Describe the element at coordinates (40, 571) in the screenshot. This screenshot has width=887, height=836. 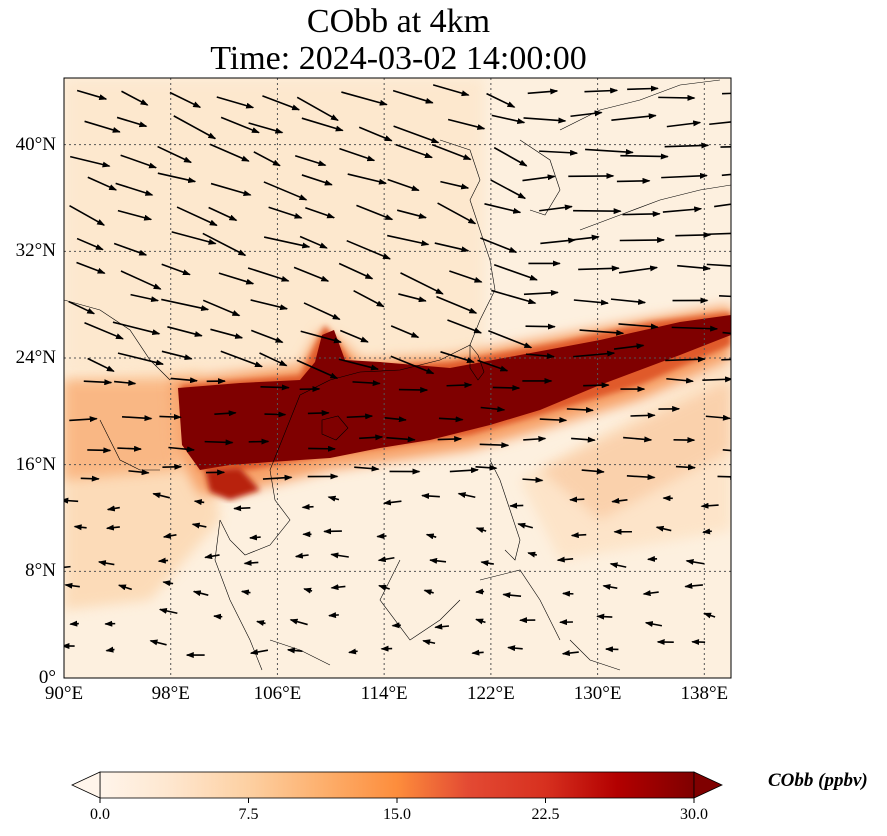
I see `lat-tick-label: 8°N` at that location.